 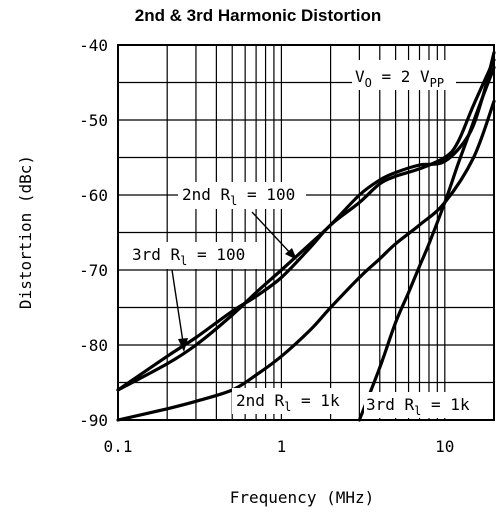 What do you see at coordinates (418, 406) in the screenshot?
I see `svg-text: 3rd Rl = 1k` at bounding box center [418, 406].